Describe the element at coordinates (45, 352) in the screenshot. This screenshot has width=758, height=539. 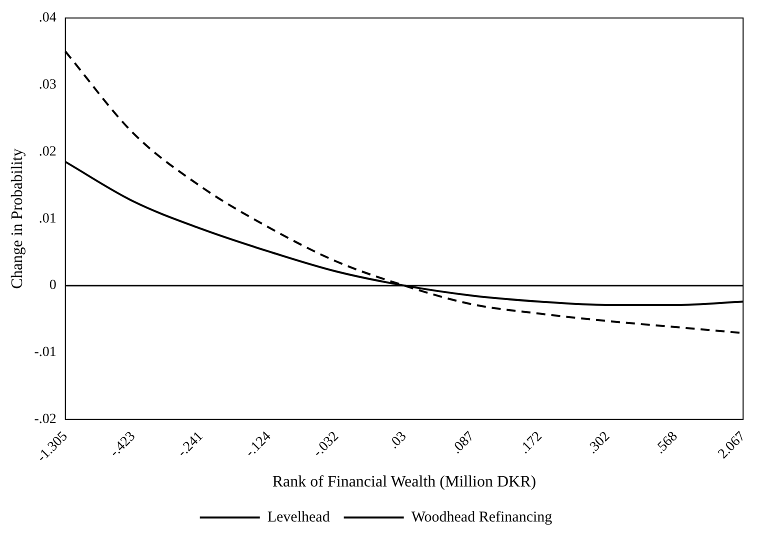
I see `y-tick-label: -.01` at that location.